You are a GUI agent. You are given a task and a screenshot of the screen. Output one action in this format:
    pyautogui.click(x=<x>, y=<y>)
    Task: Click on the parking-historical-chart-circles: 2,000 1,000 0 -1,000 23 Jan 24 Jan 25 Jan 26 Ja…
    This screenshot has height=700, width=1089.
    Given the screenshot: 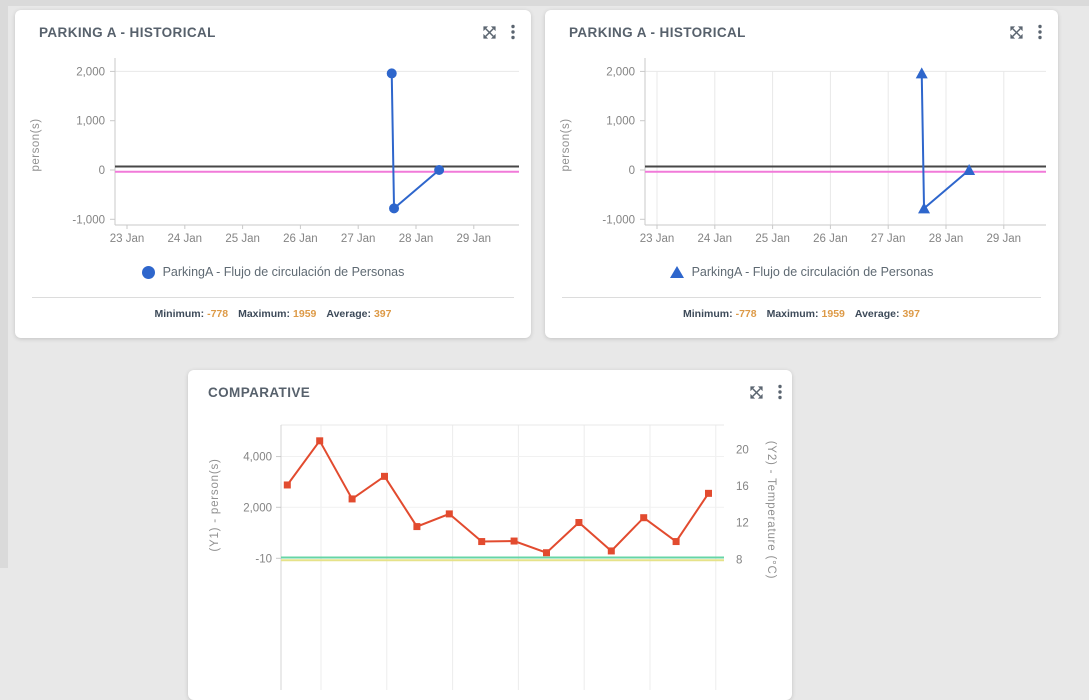 What is the action you would take?
    pyautogui.click(x=273, y=155)
    